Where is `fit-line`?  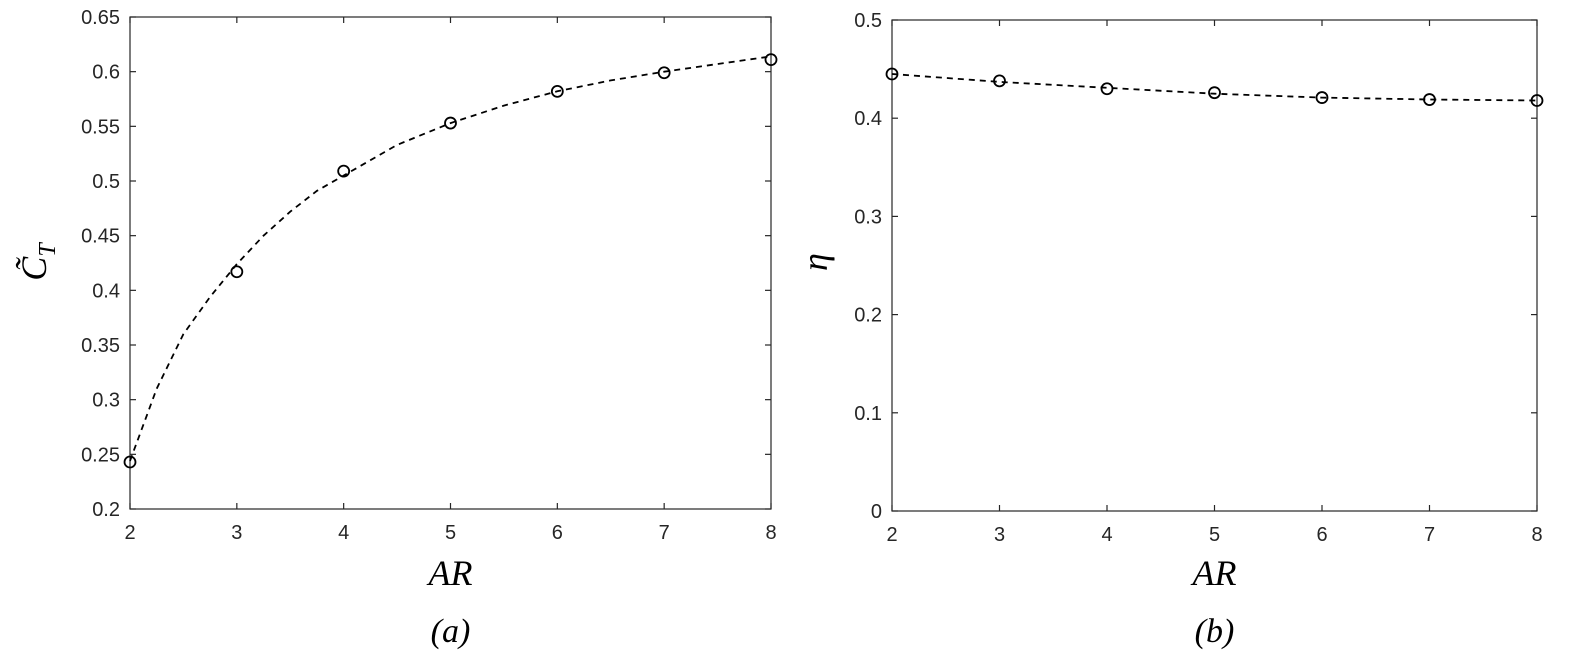 fit-line is located at coordinates (1214, 87).